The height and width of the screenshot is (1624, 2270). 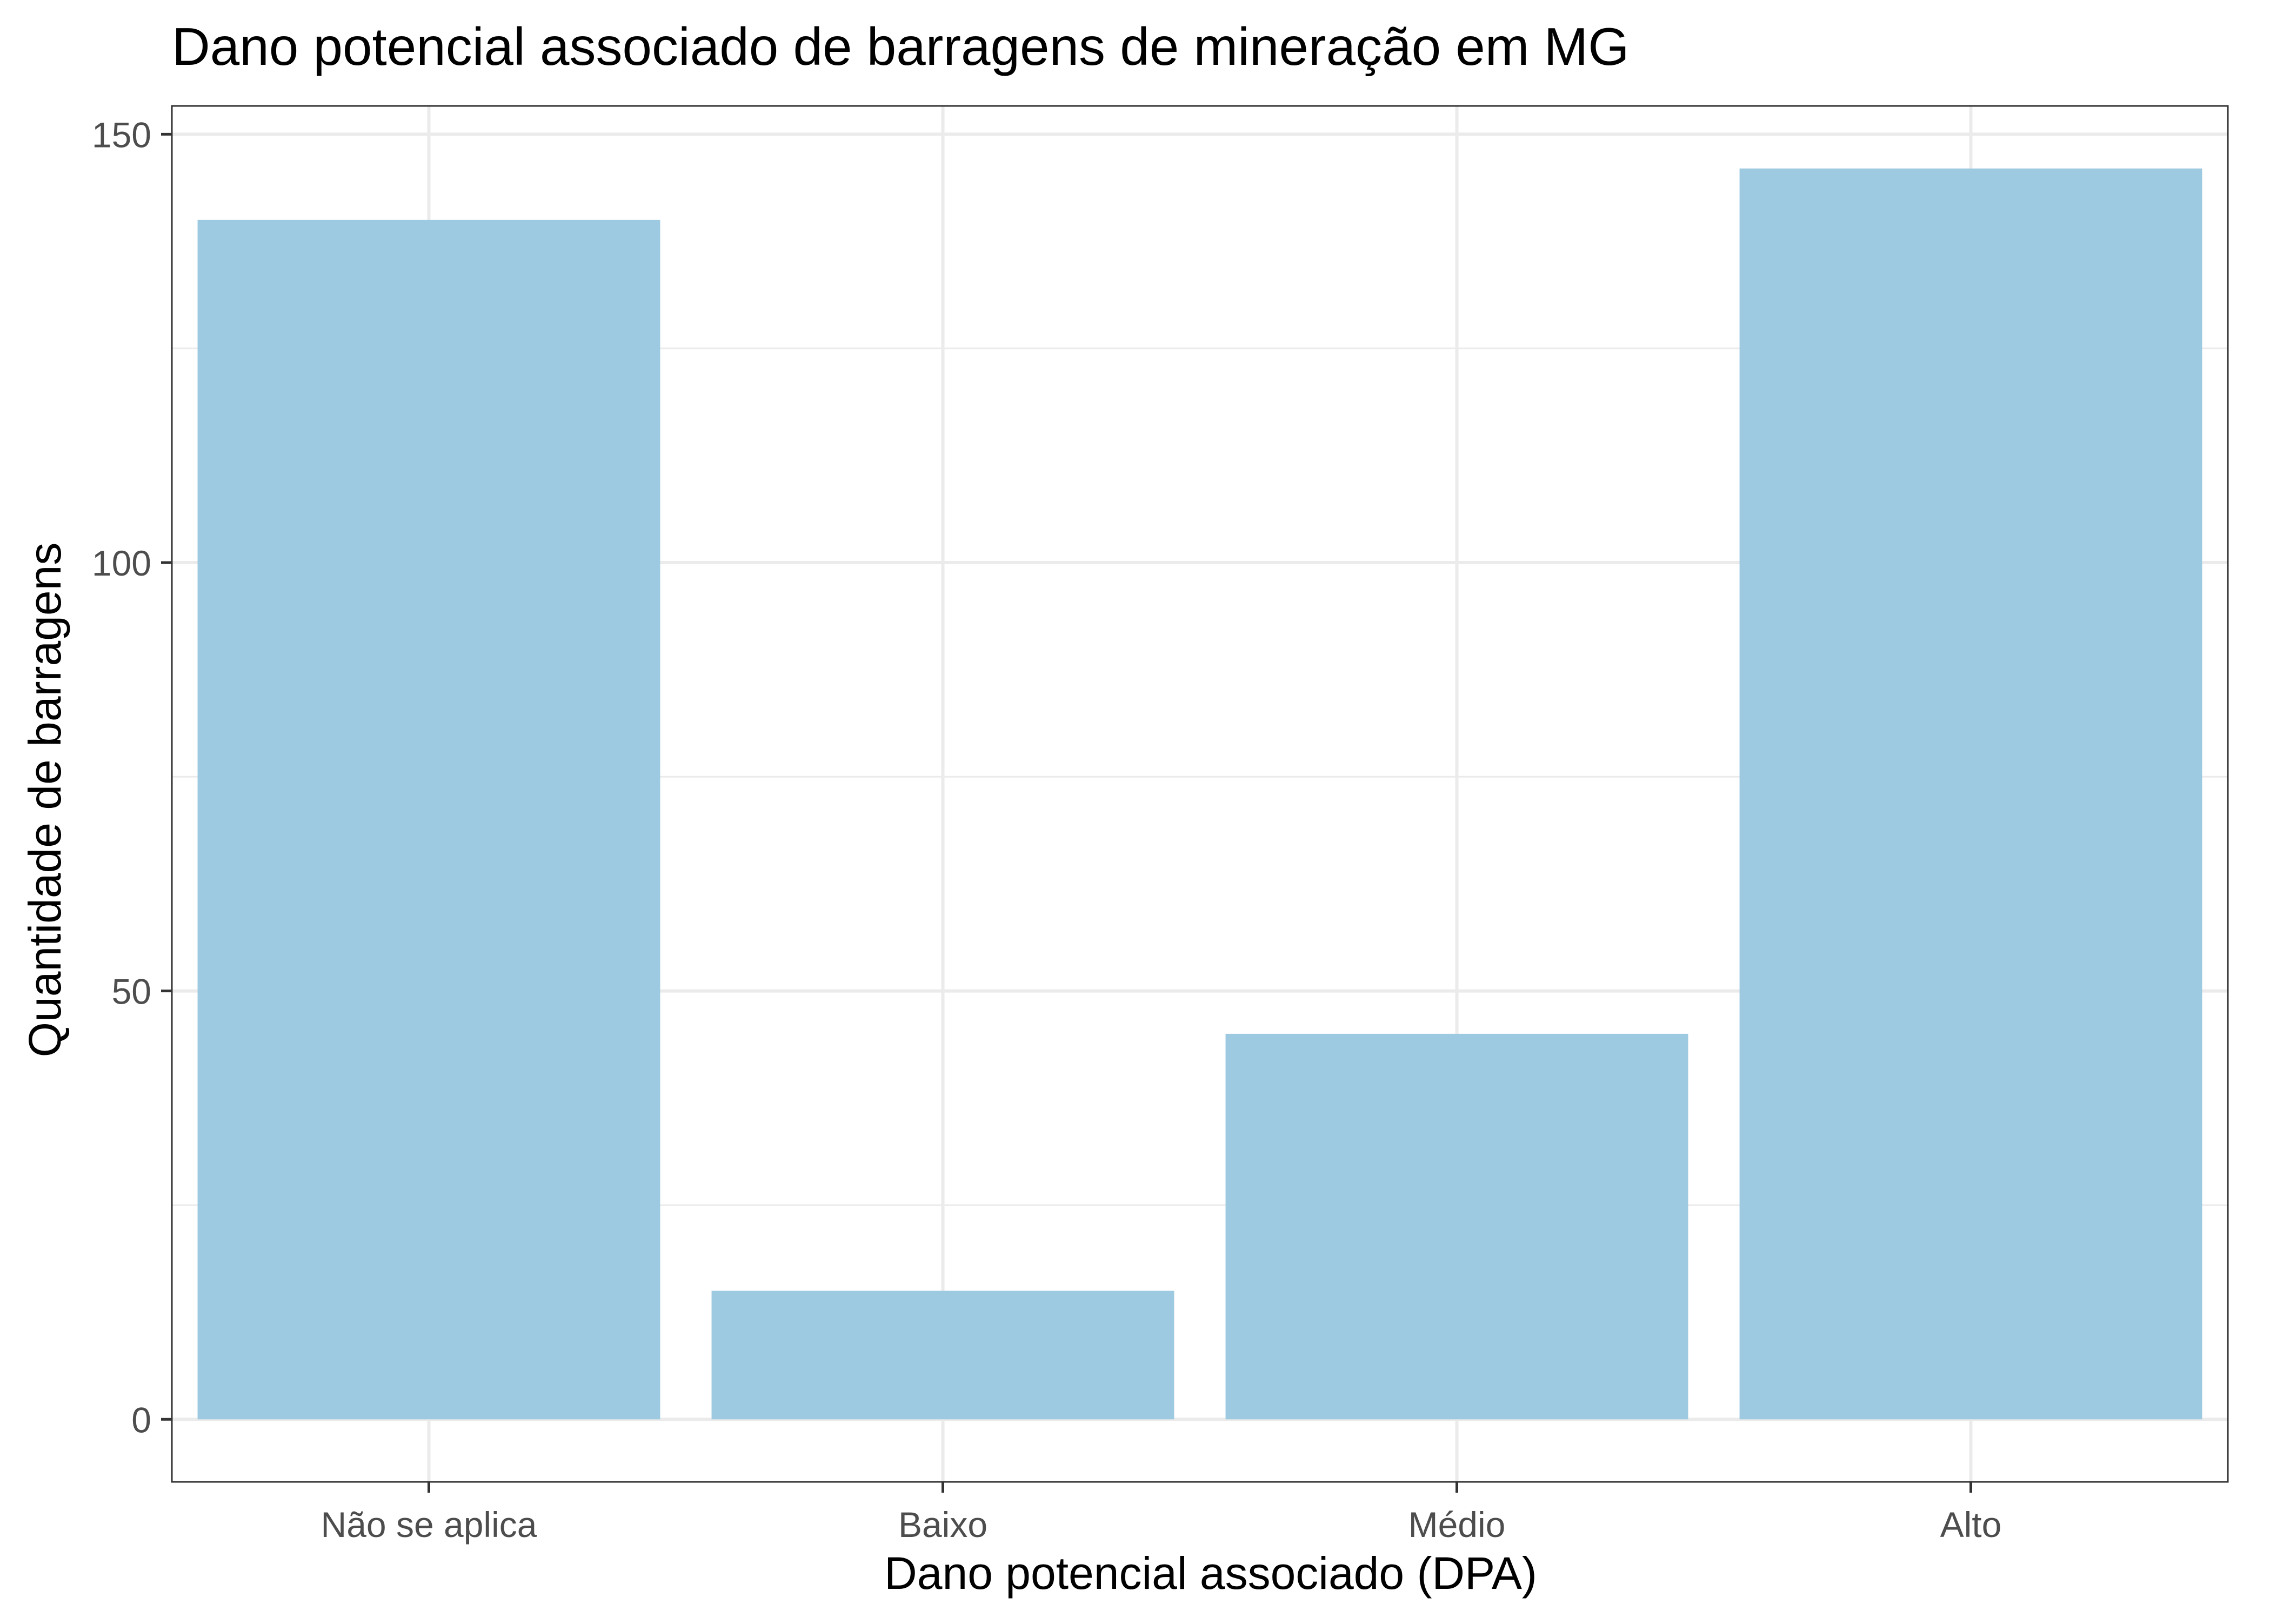 I want to click on y-tick-label: 0, so click(x=141, y=1420).